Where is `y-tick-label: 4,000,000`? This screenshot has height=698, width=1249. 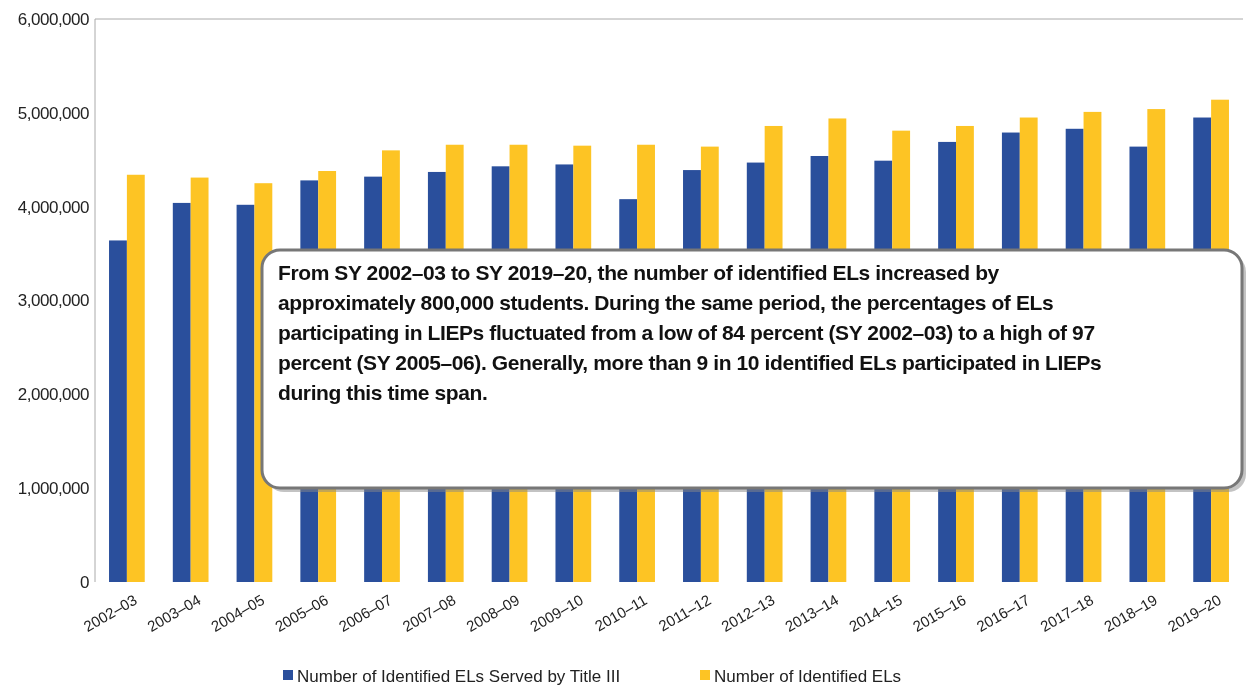 y-tick-label: 4,000,000 is located at coordinates (53, 207).